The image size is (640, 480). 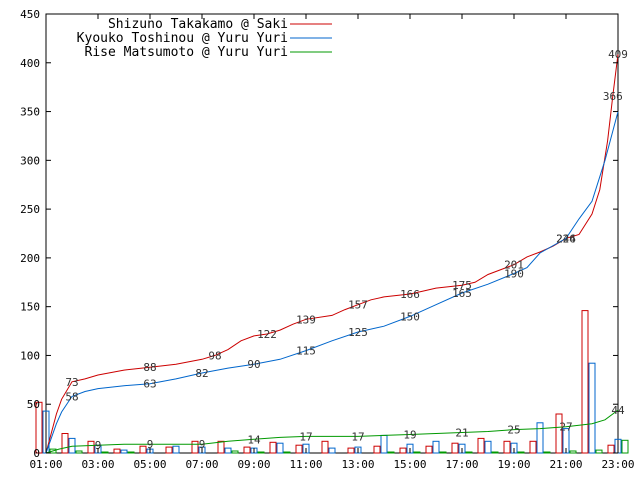 I want to click on series-line, so click(x=332, y=431).